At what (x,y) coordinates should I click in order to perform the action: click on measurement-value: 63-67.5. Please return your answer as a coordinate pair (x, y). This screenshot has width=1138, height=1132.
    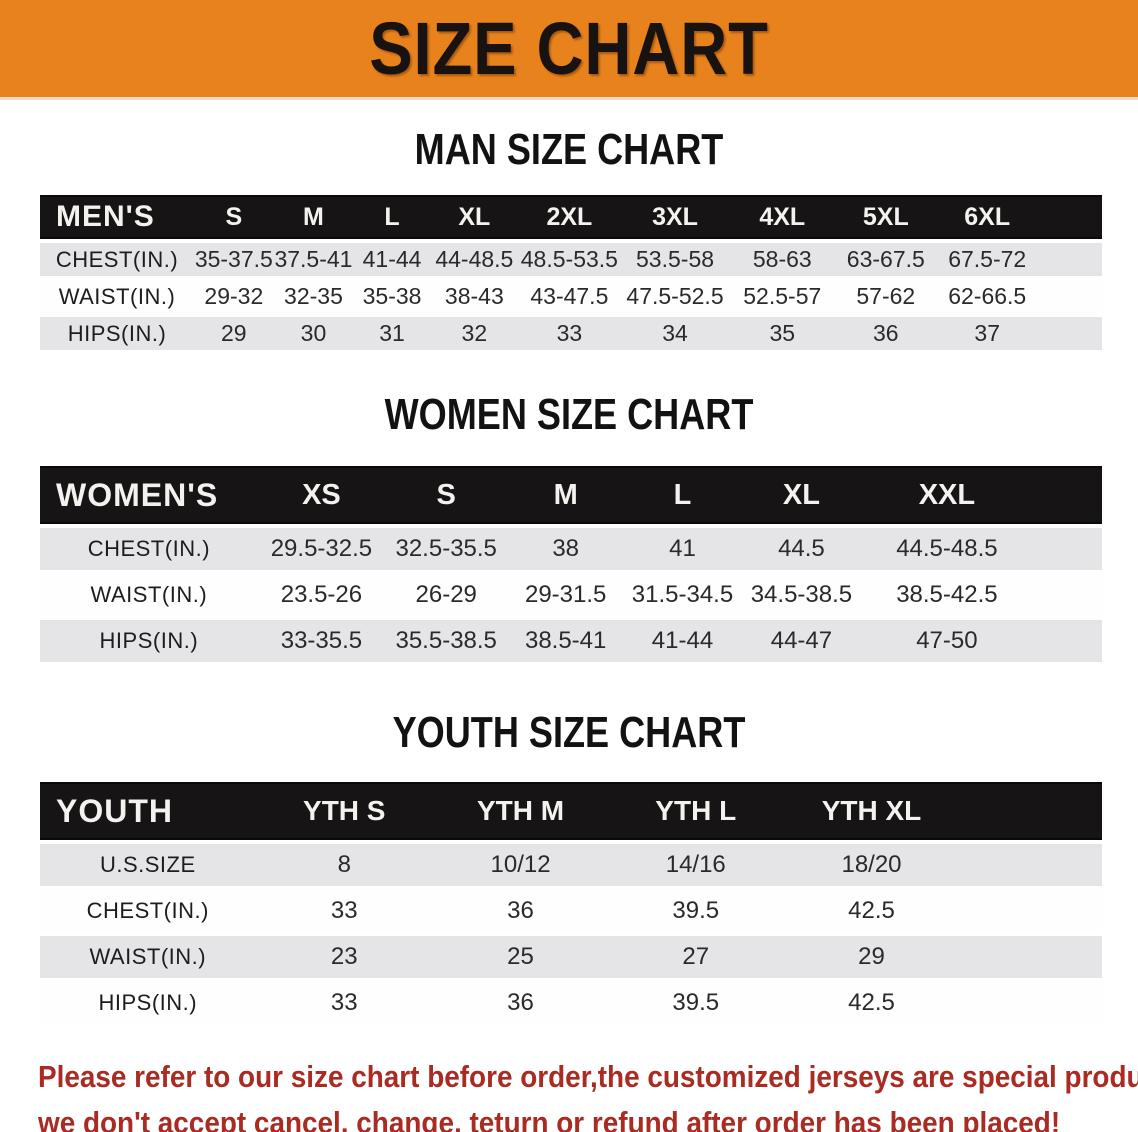
    Looking at the image, I should click on (886, 259).